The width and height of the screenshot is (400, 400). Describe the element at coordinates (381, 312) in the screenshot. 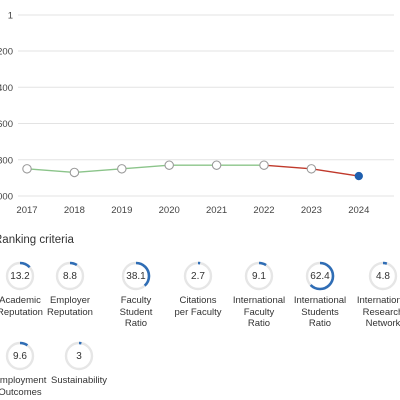

I see `criterion-label-line: Research` at that location.